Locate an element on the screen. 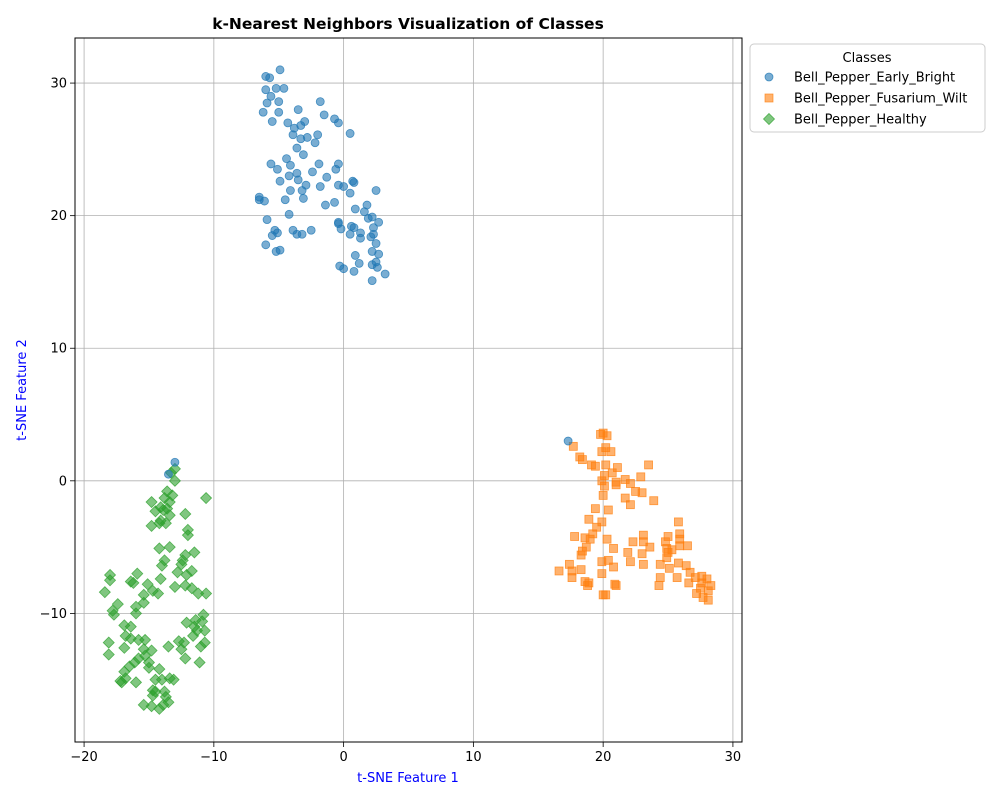 This screenshot has width=1000, height=804. legend-label: Bell_Pepper_Healthy is located at coordinates (860, 120).